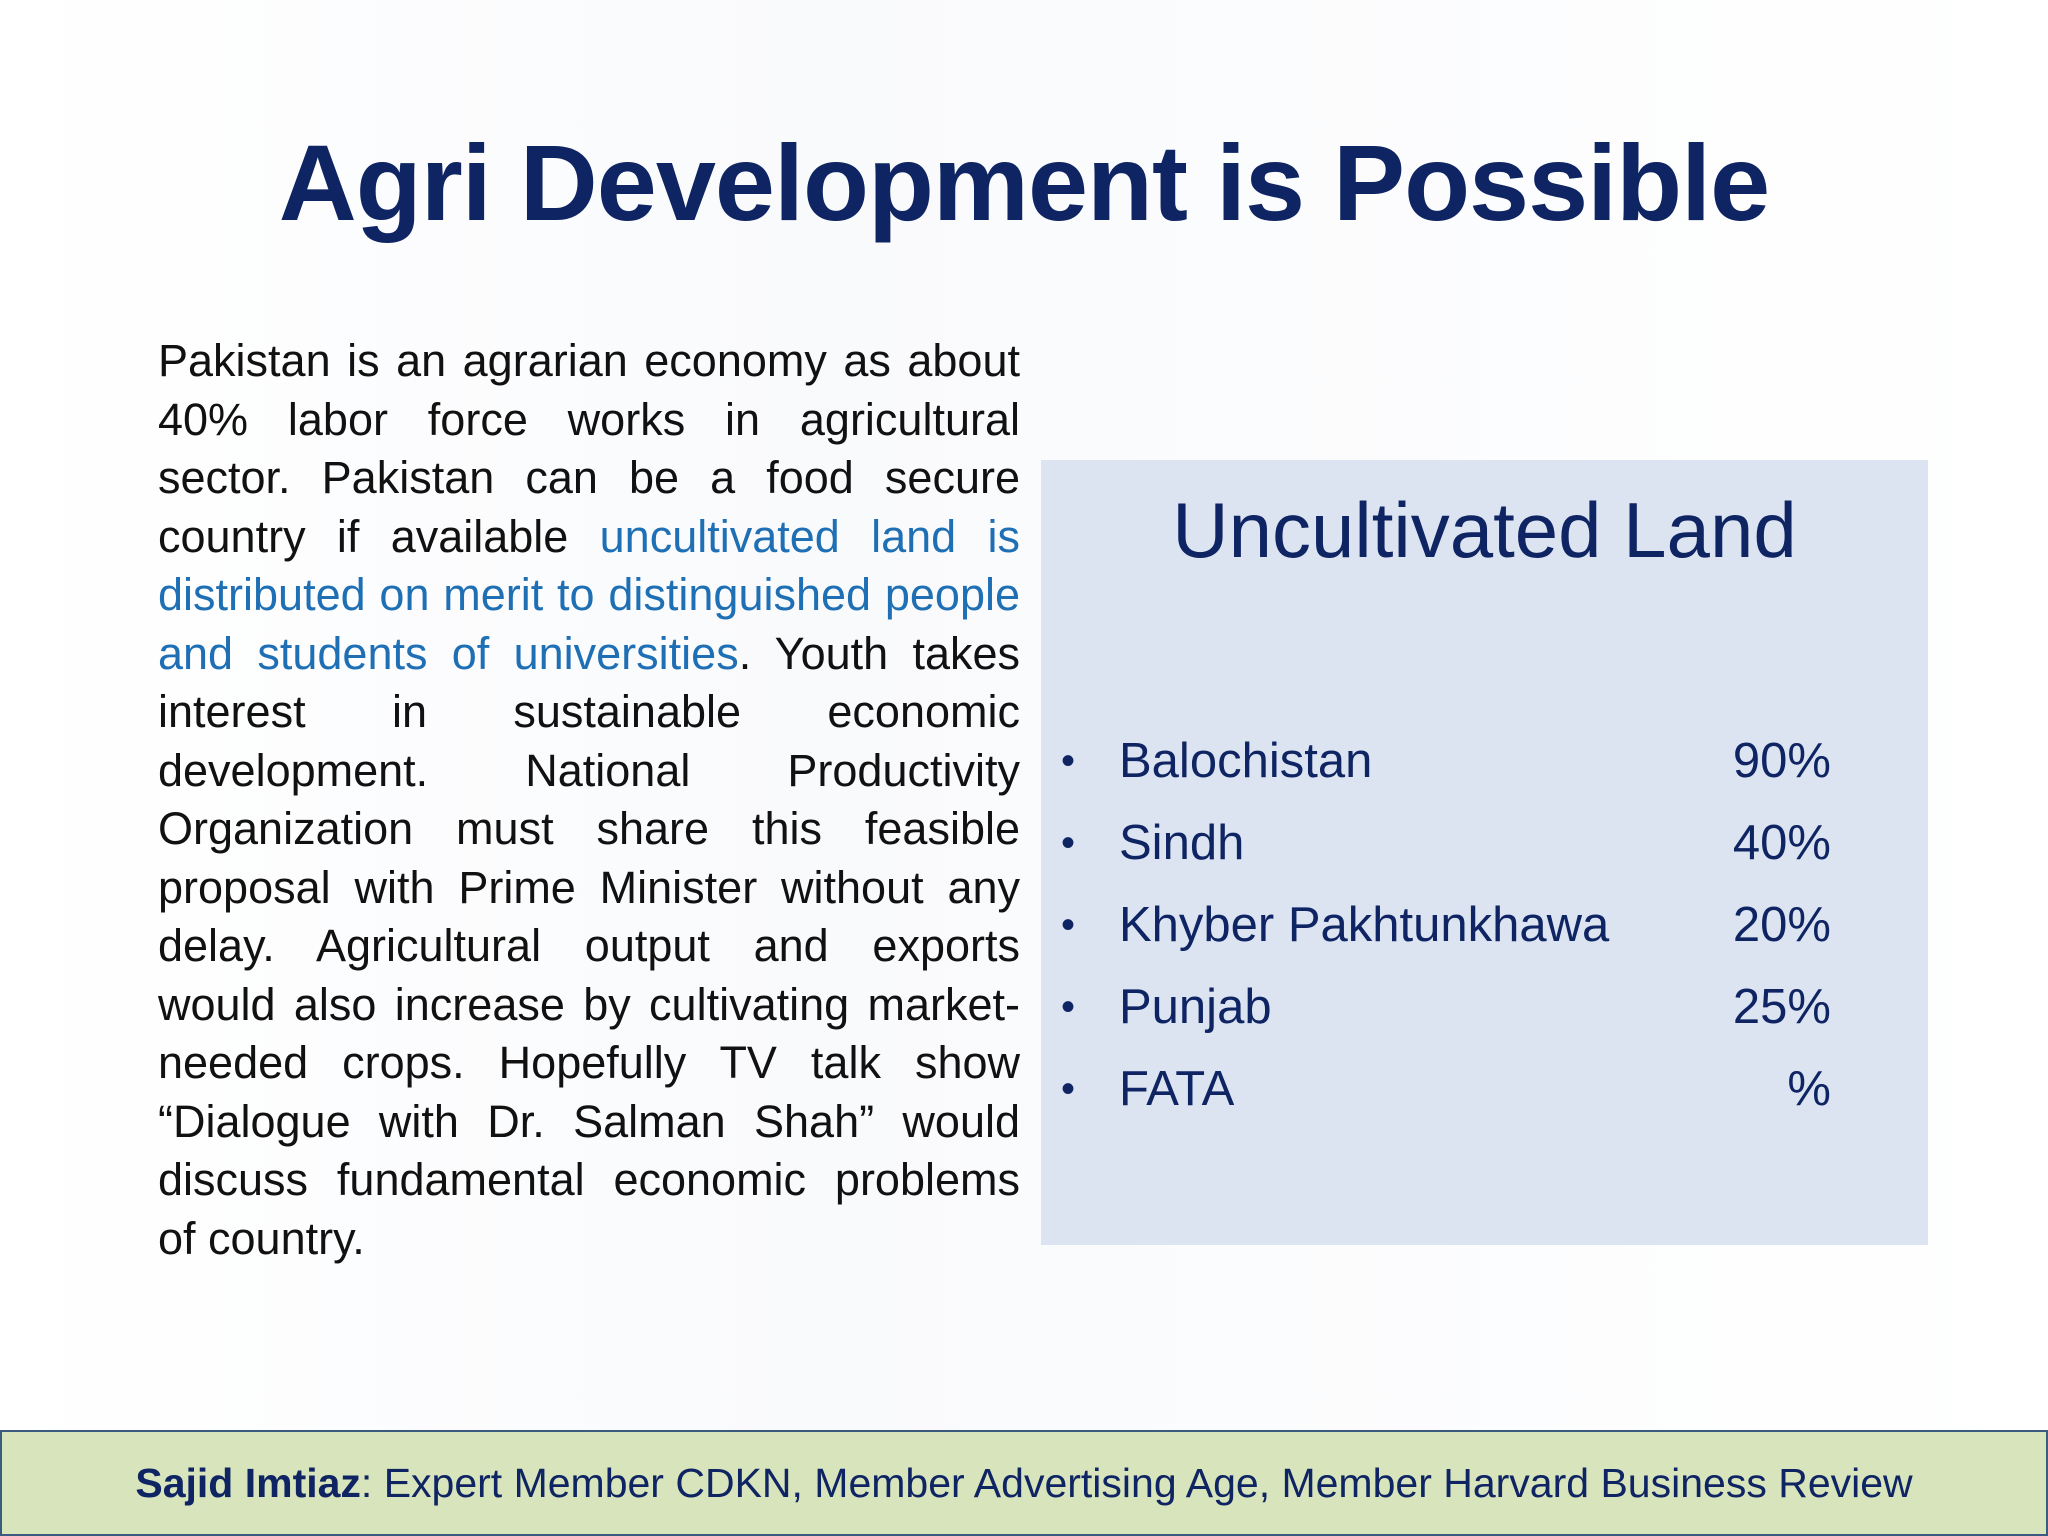  What do you see at coordinates (1246, 761) in the screenshot?
I see `land-region: Balochistan` at bounding box center [1246, 761].